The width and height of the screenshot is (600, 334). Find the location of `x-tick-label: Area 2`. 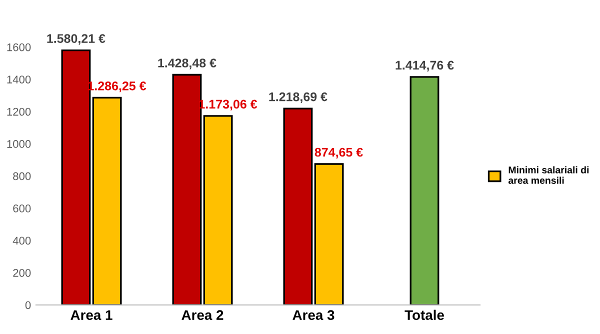

x-tick-label: Area 2 is located at coordinates (203, 315).